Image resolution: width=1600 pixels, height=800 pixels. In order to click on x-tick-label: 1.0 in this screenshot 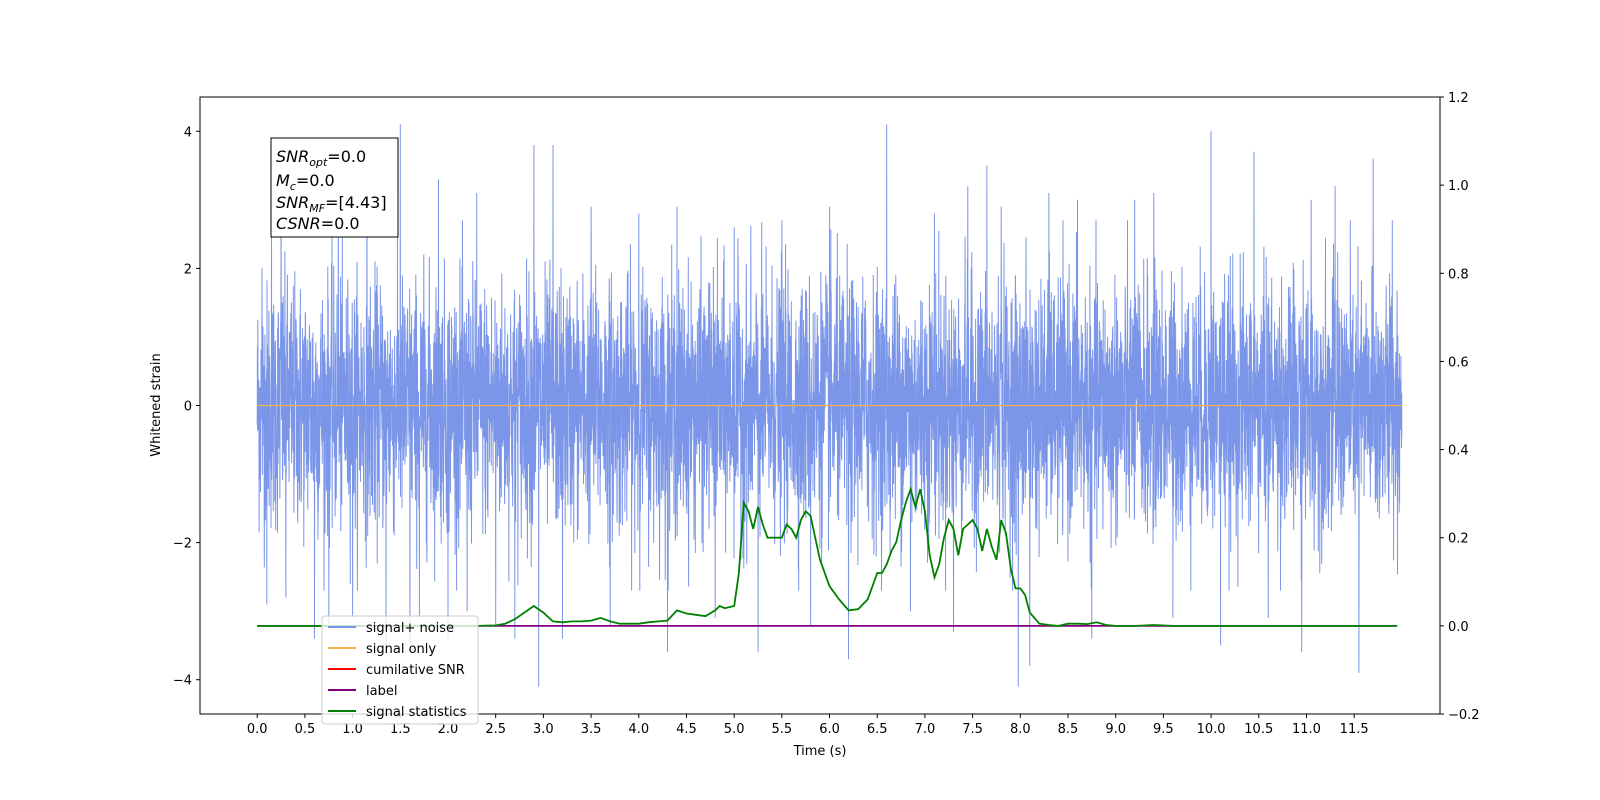, I will do `click(352, 729)`.